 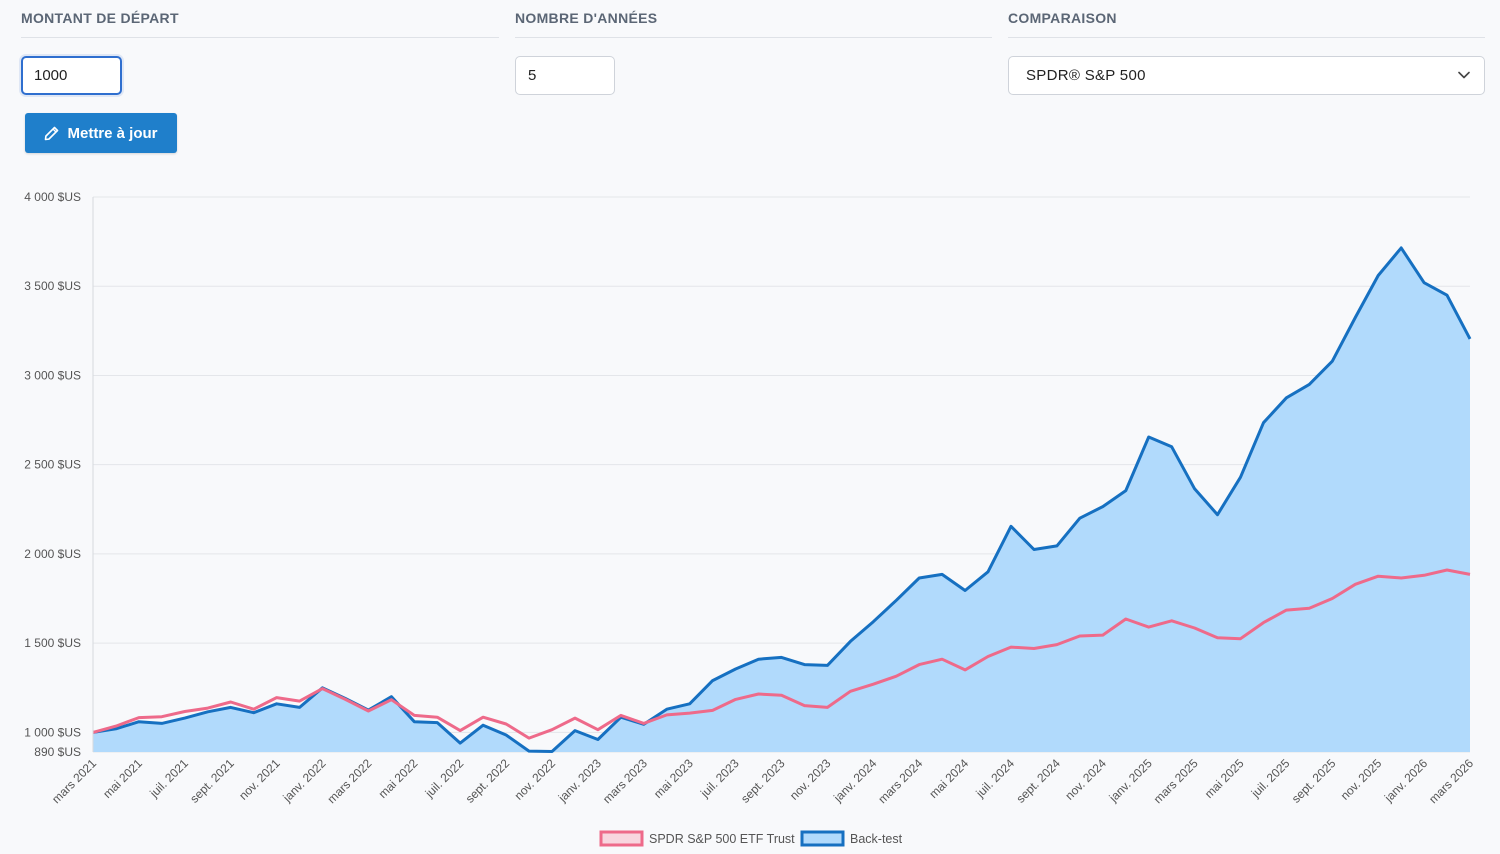 I want to click on x-tick-label: mars 2021, so click(x=74, y=781).